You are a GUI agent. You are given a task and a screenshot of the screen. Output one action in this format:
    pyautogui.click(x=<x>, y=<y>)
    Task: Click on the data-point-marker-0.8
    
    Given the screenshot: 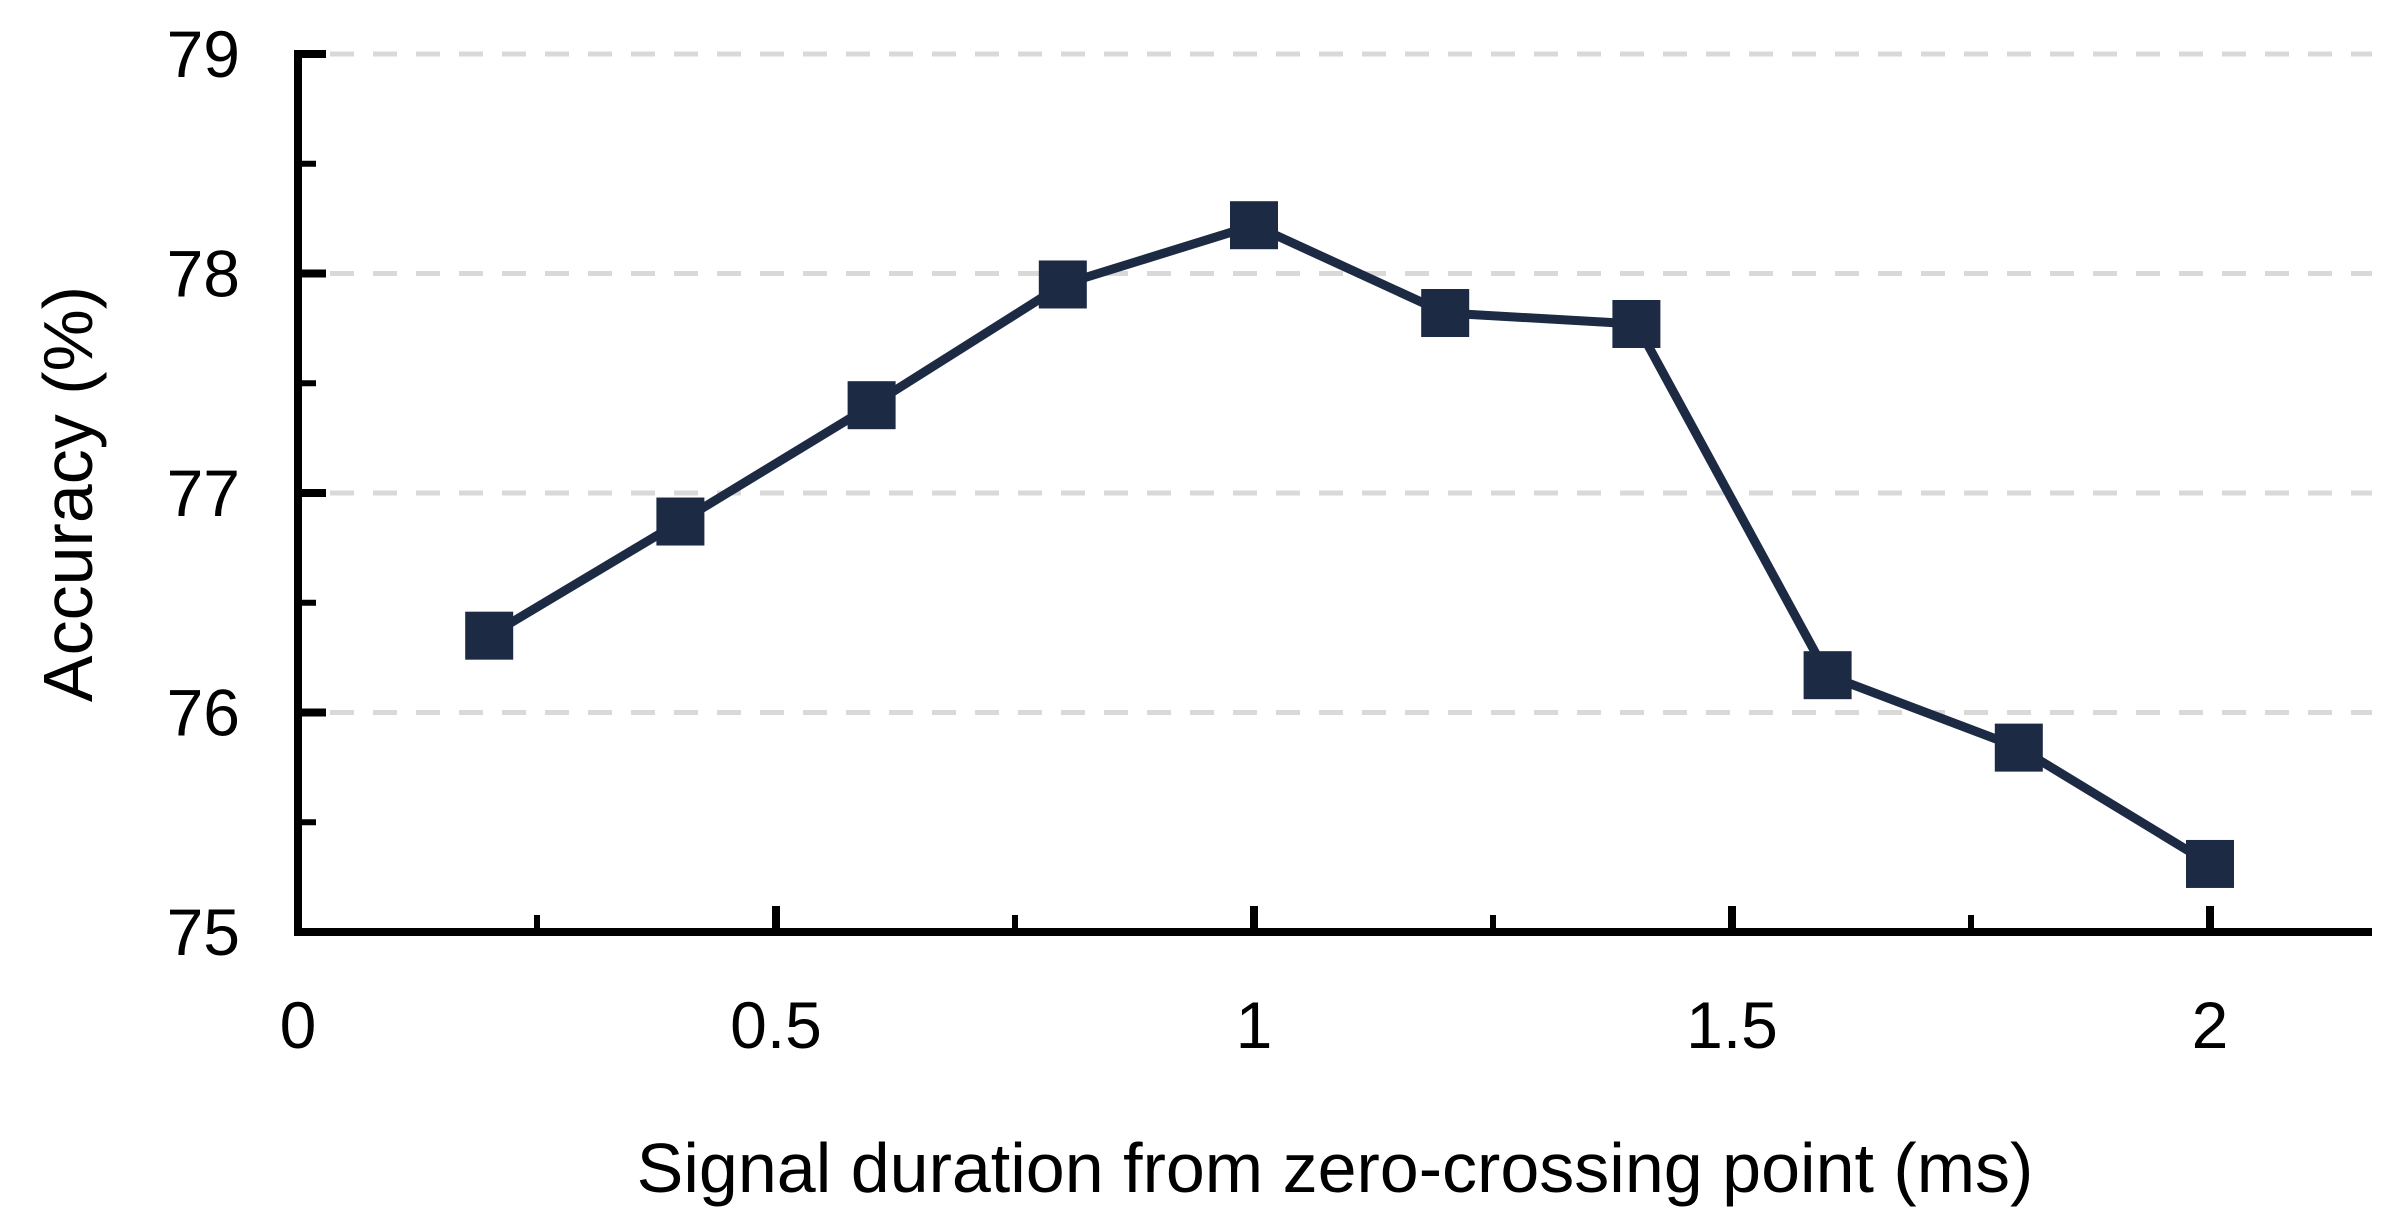 What is the action you would take?
    pyautogui.click(x=1062, y=284)
    